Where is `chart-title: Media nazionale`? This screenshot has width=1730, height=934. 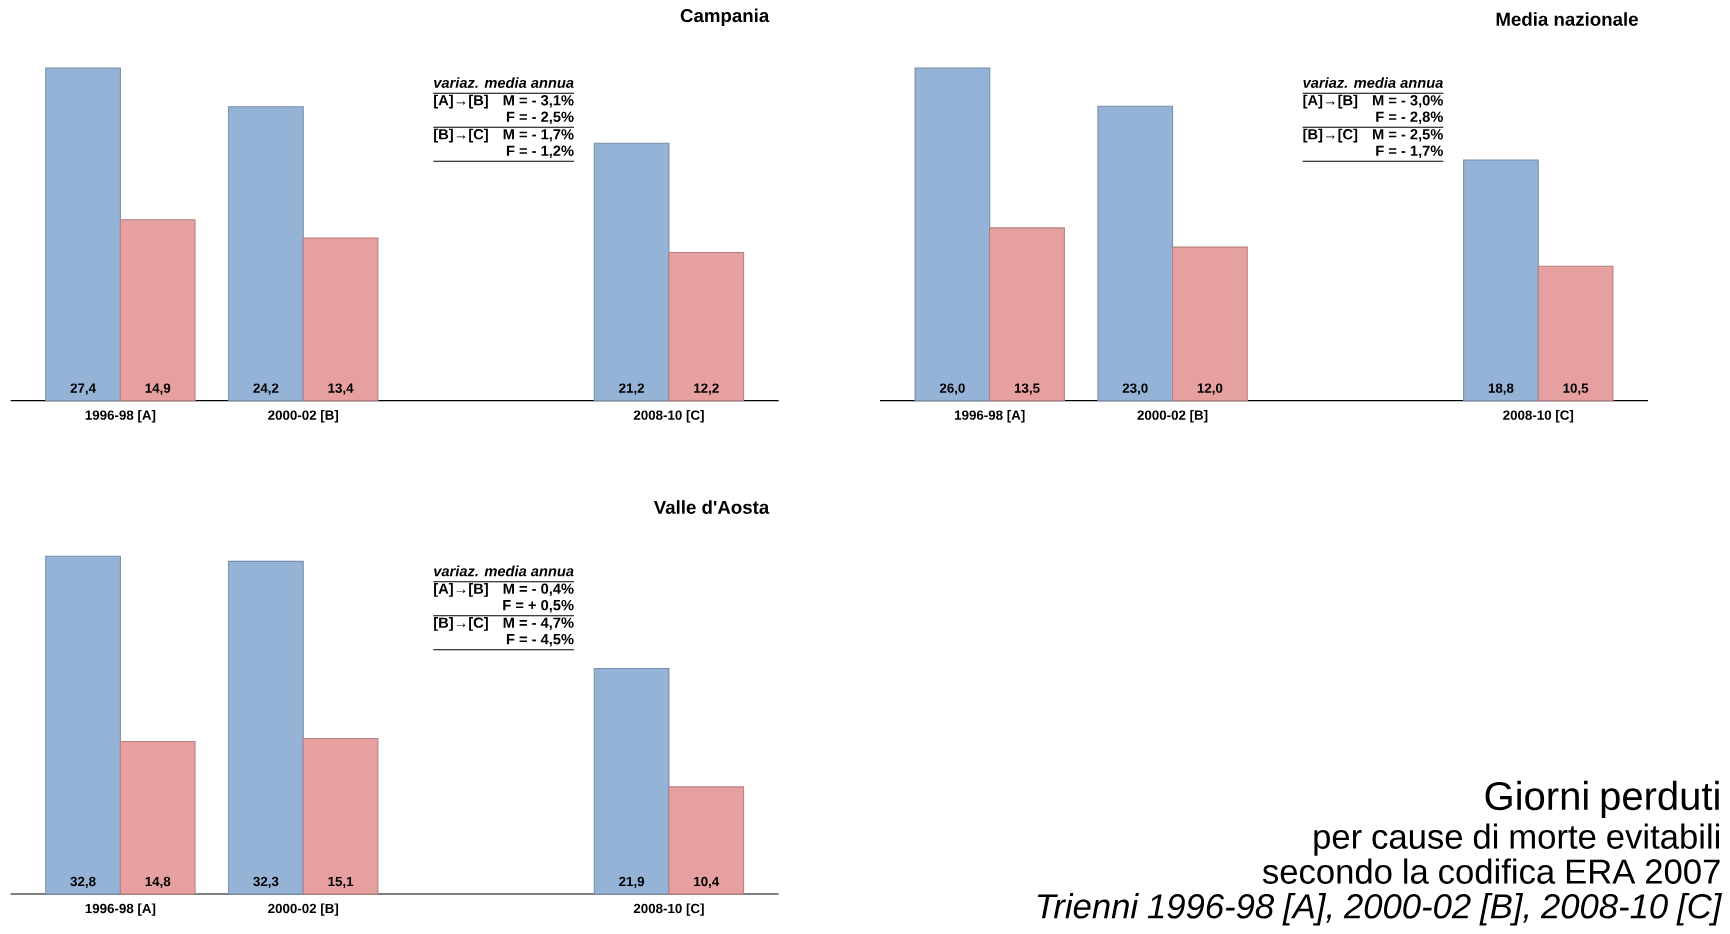 chart-title: Media nazionale is located at coordinates (1567, 19).